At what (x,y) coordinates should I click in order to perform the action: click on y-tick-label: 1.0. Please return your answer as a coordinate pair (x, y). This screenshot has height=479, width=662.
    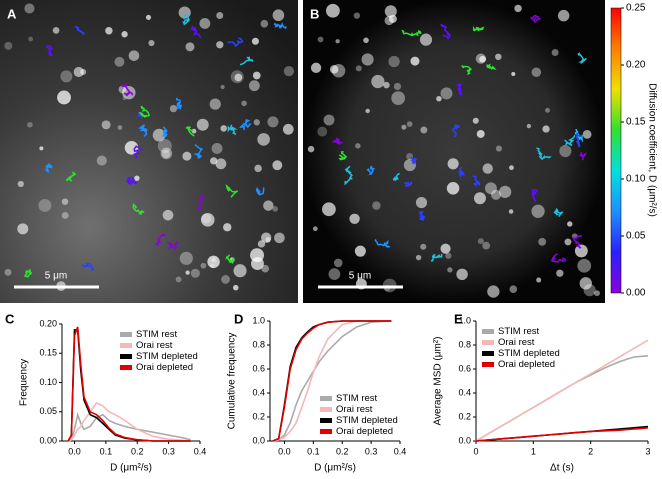
    Looking at the image, I should click on (464, 320).